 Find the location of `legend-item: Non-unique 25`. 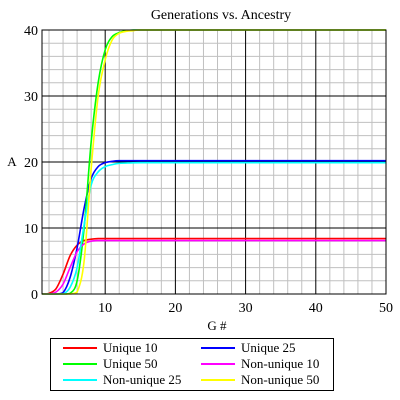

legend-item: Non-unique 25 is located at coordinates (122, 380).